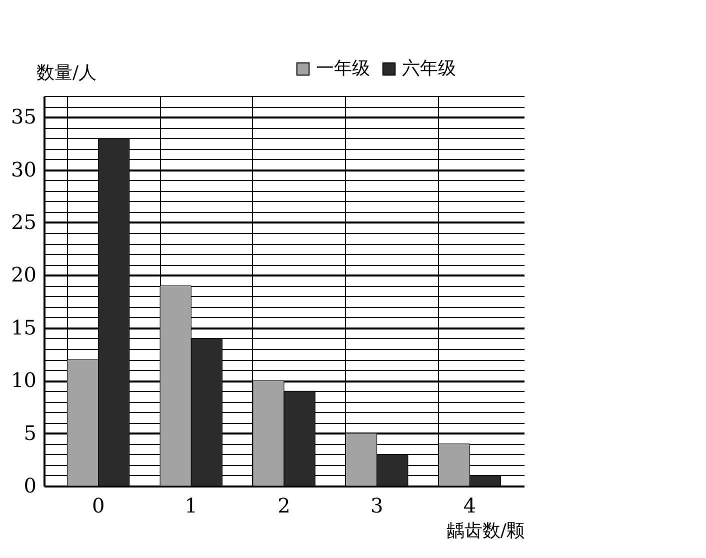 The height and width of the screenshot is (558, 706). Describe the element at coordinates (469, 506) in the screenshot. I see `x-tick-label: 4` at that location.